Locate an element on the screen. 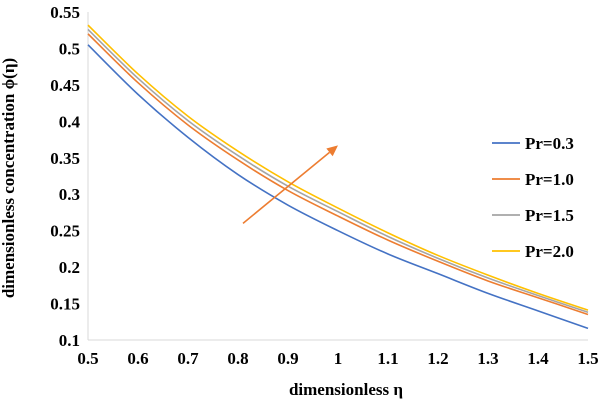 The image size is (604, 405). x-tick-label: 1.4 is located at coordinates (538, 358).